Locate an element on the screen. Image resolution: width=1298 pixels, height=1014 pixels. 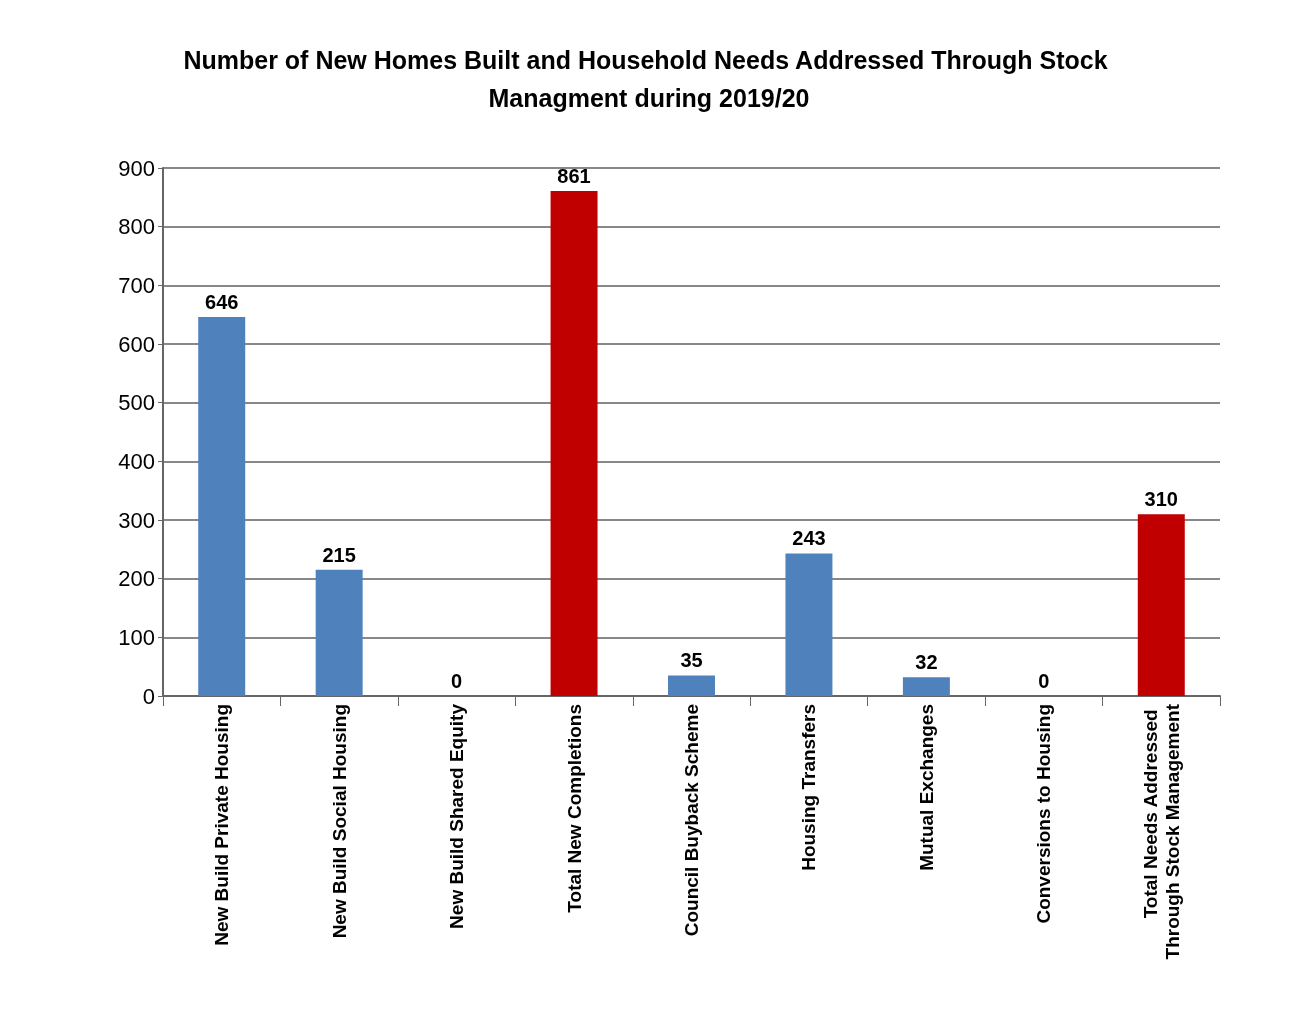
x-tick-label: Mutual Exchanges is located at coordinates (926, 787).